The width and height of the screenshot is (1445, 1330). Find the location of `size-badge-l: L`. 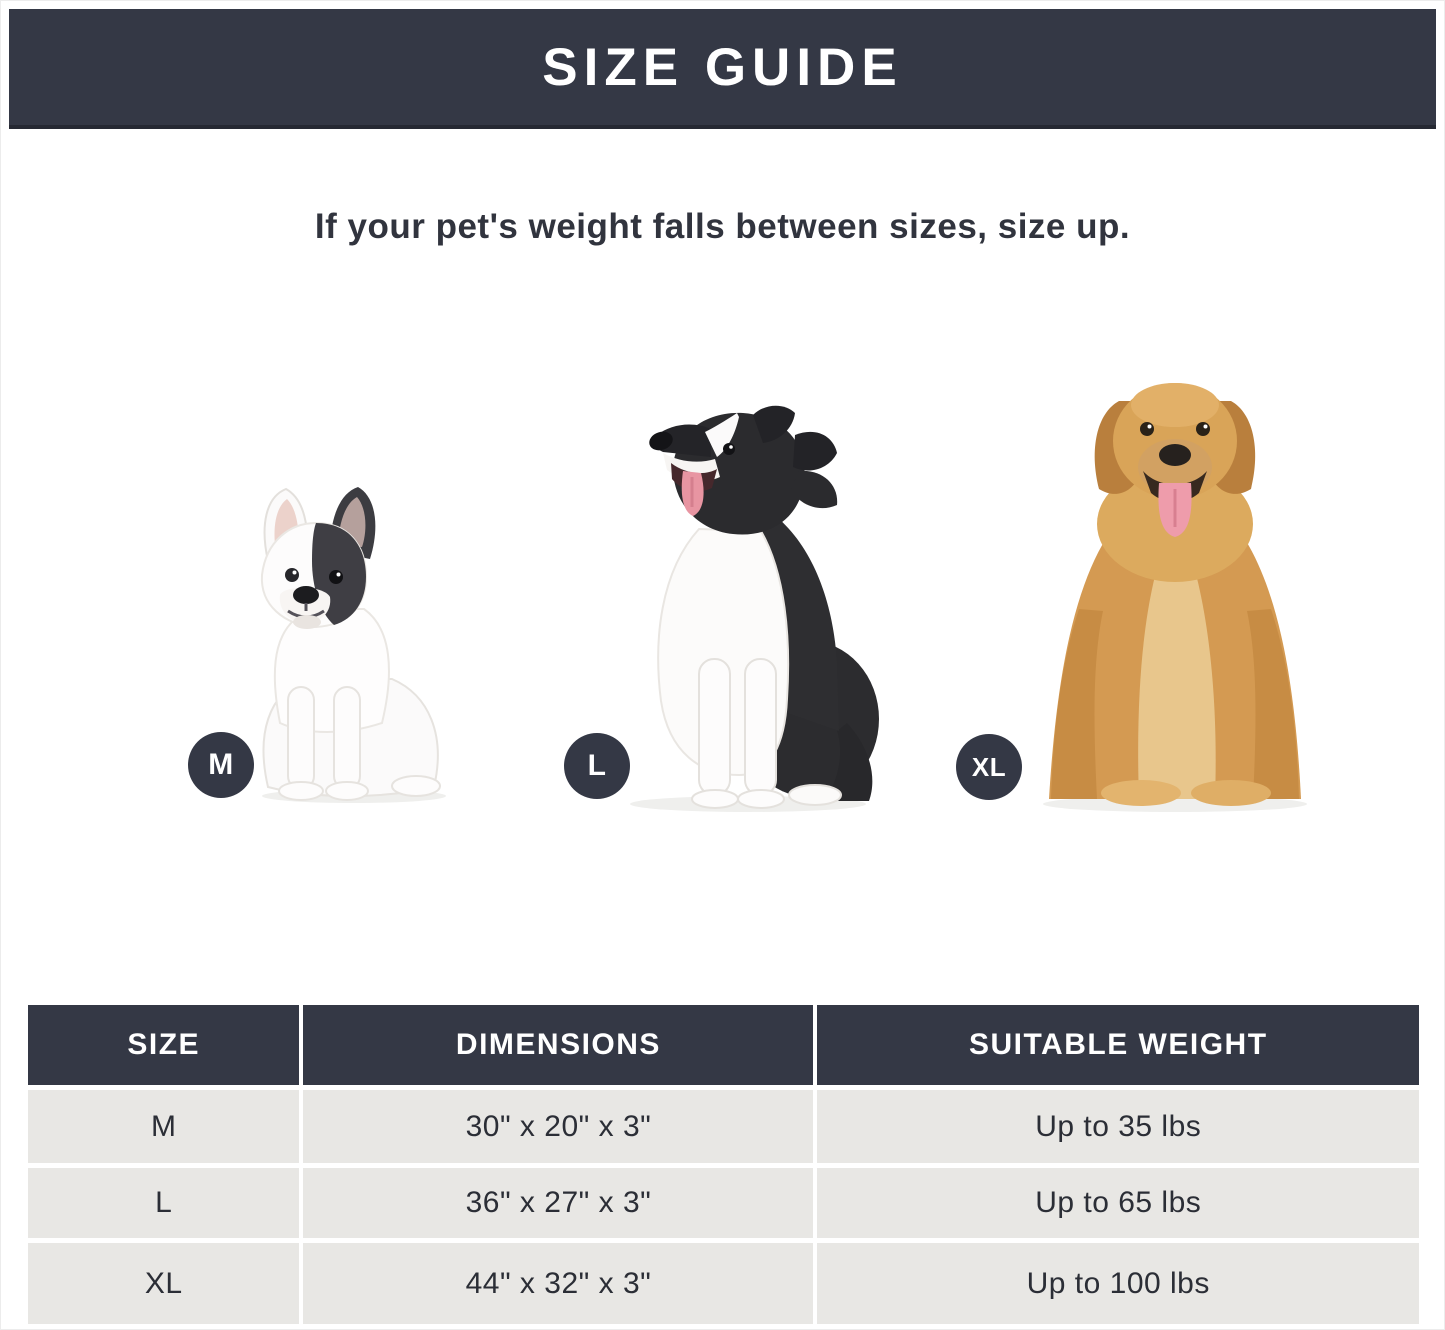

size-badge-l: L is located at coordinates (597, 766).